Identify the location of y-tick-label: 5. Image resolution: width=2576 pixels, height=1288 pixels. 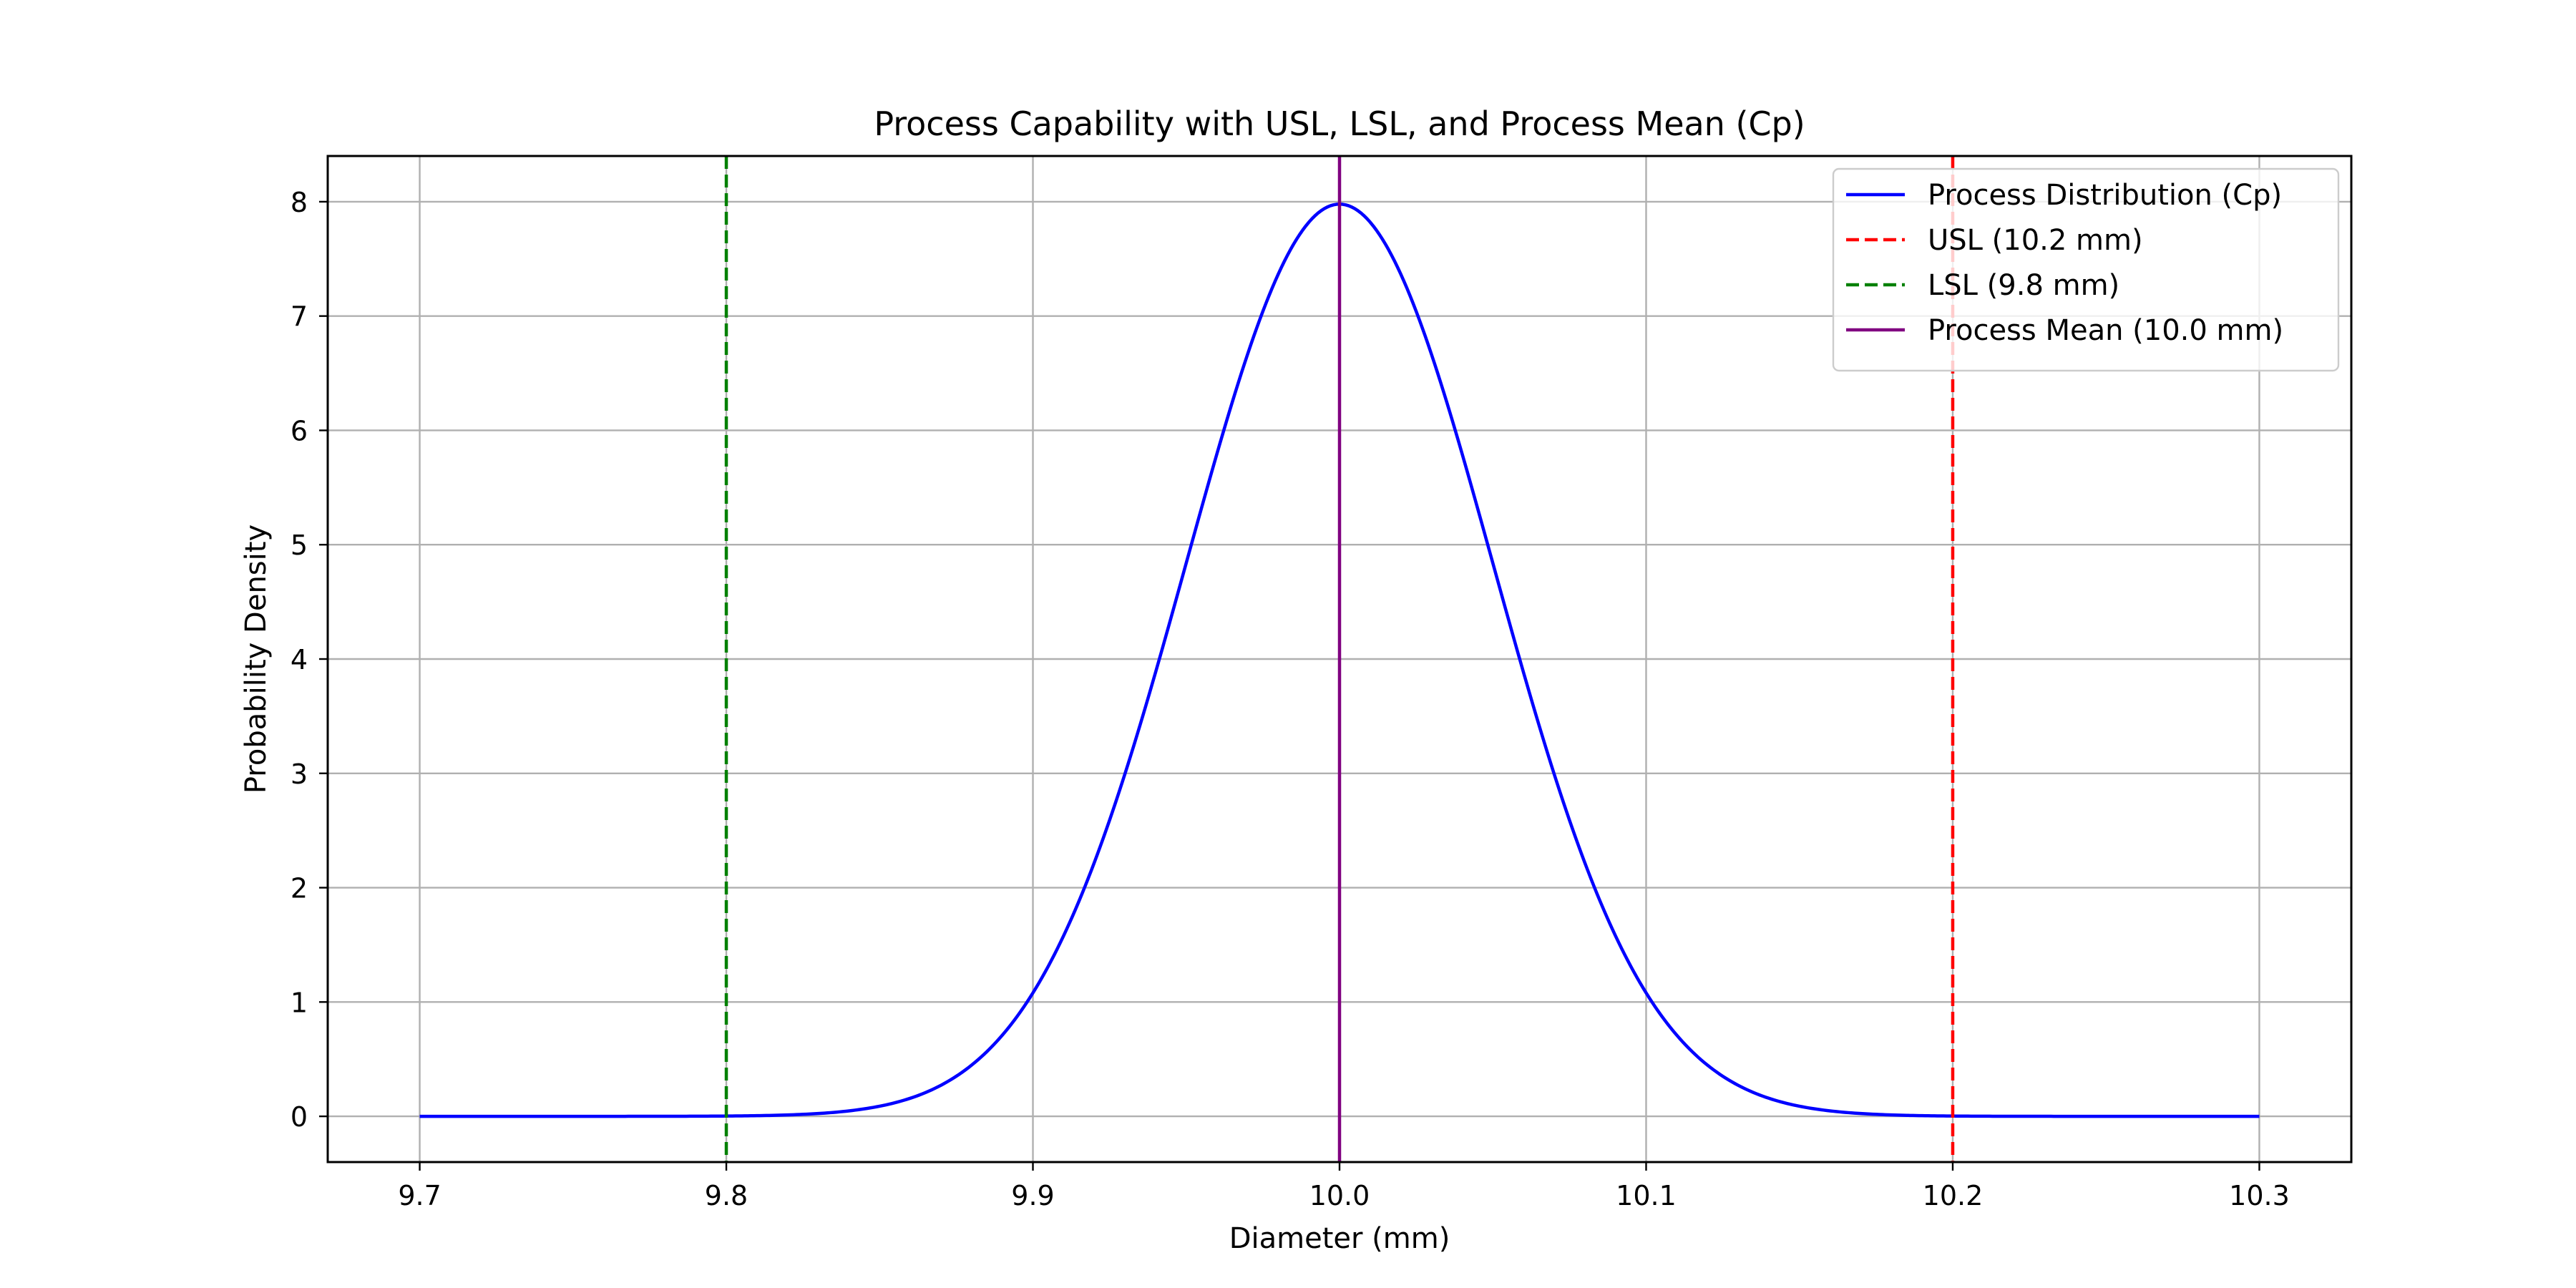
(299, 545).